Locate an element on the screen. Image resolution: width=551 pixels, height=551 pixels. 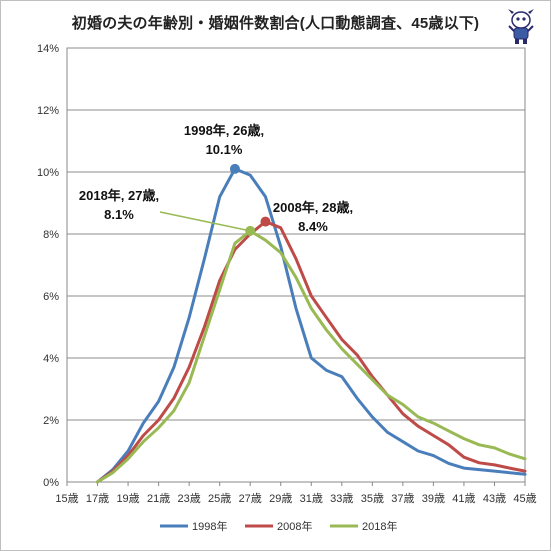
x-tick-label: 35歳 is located at coordinates (372, 498).